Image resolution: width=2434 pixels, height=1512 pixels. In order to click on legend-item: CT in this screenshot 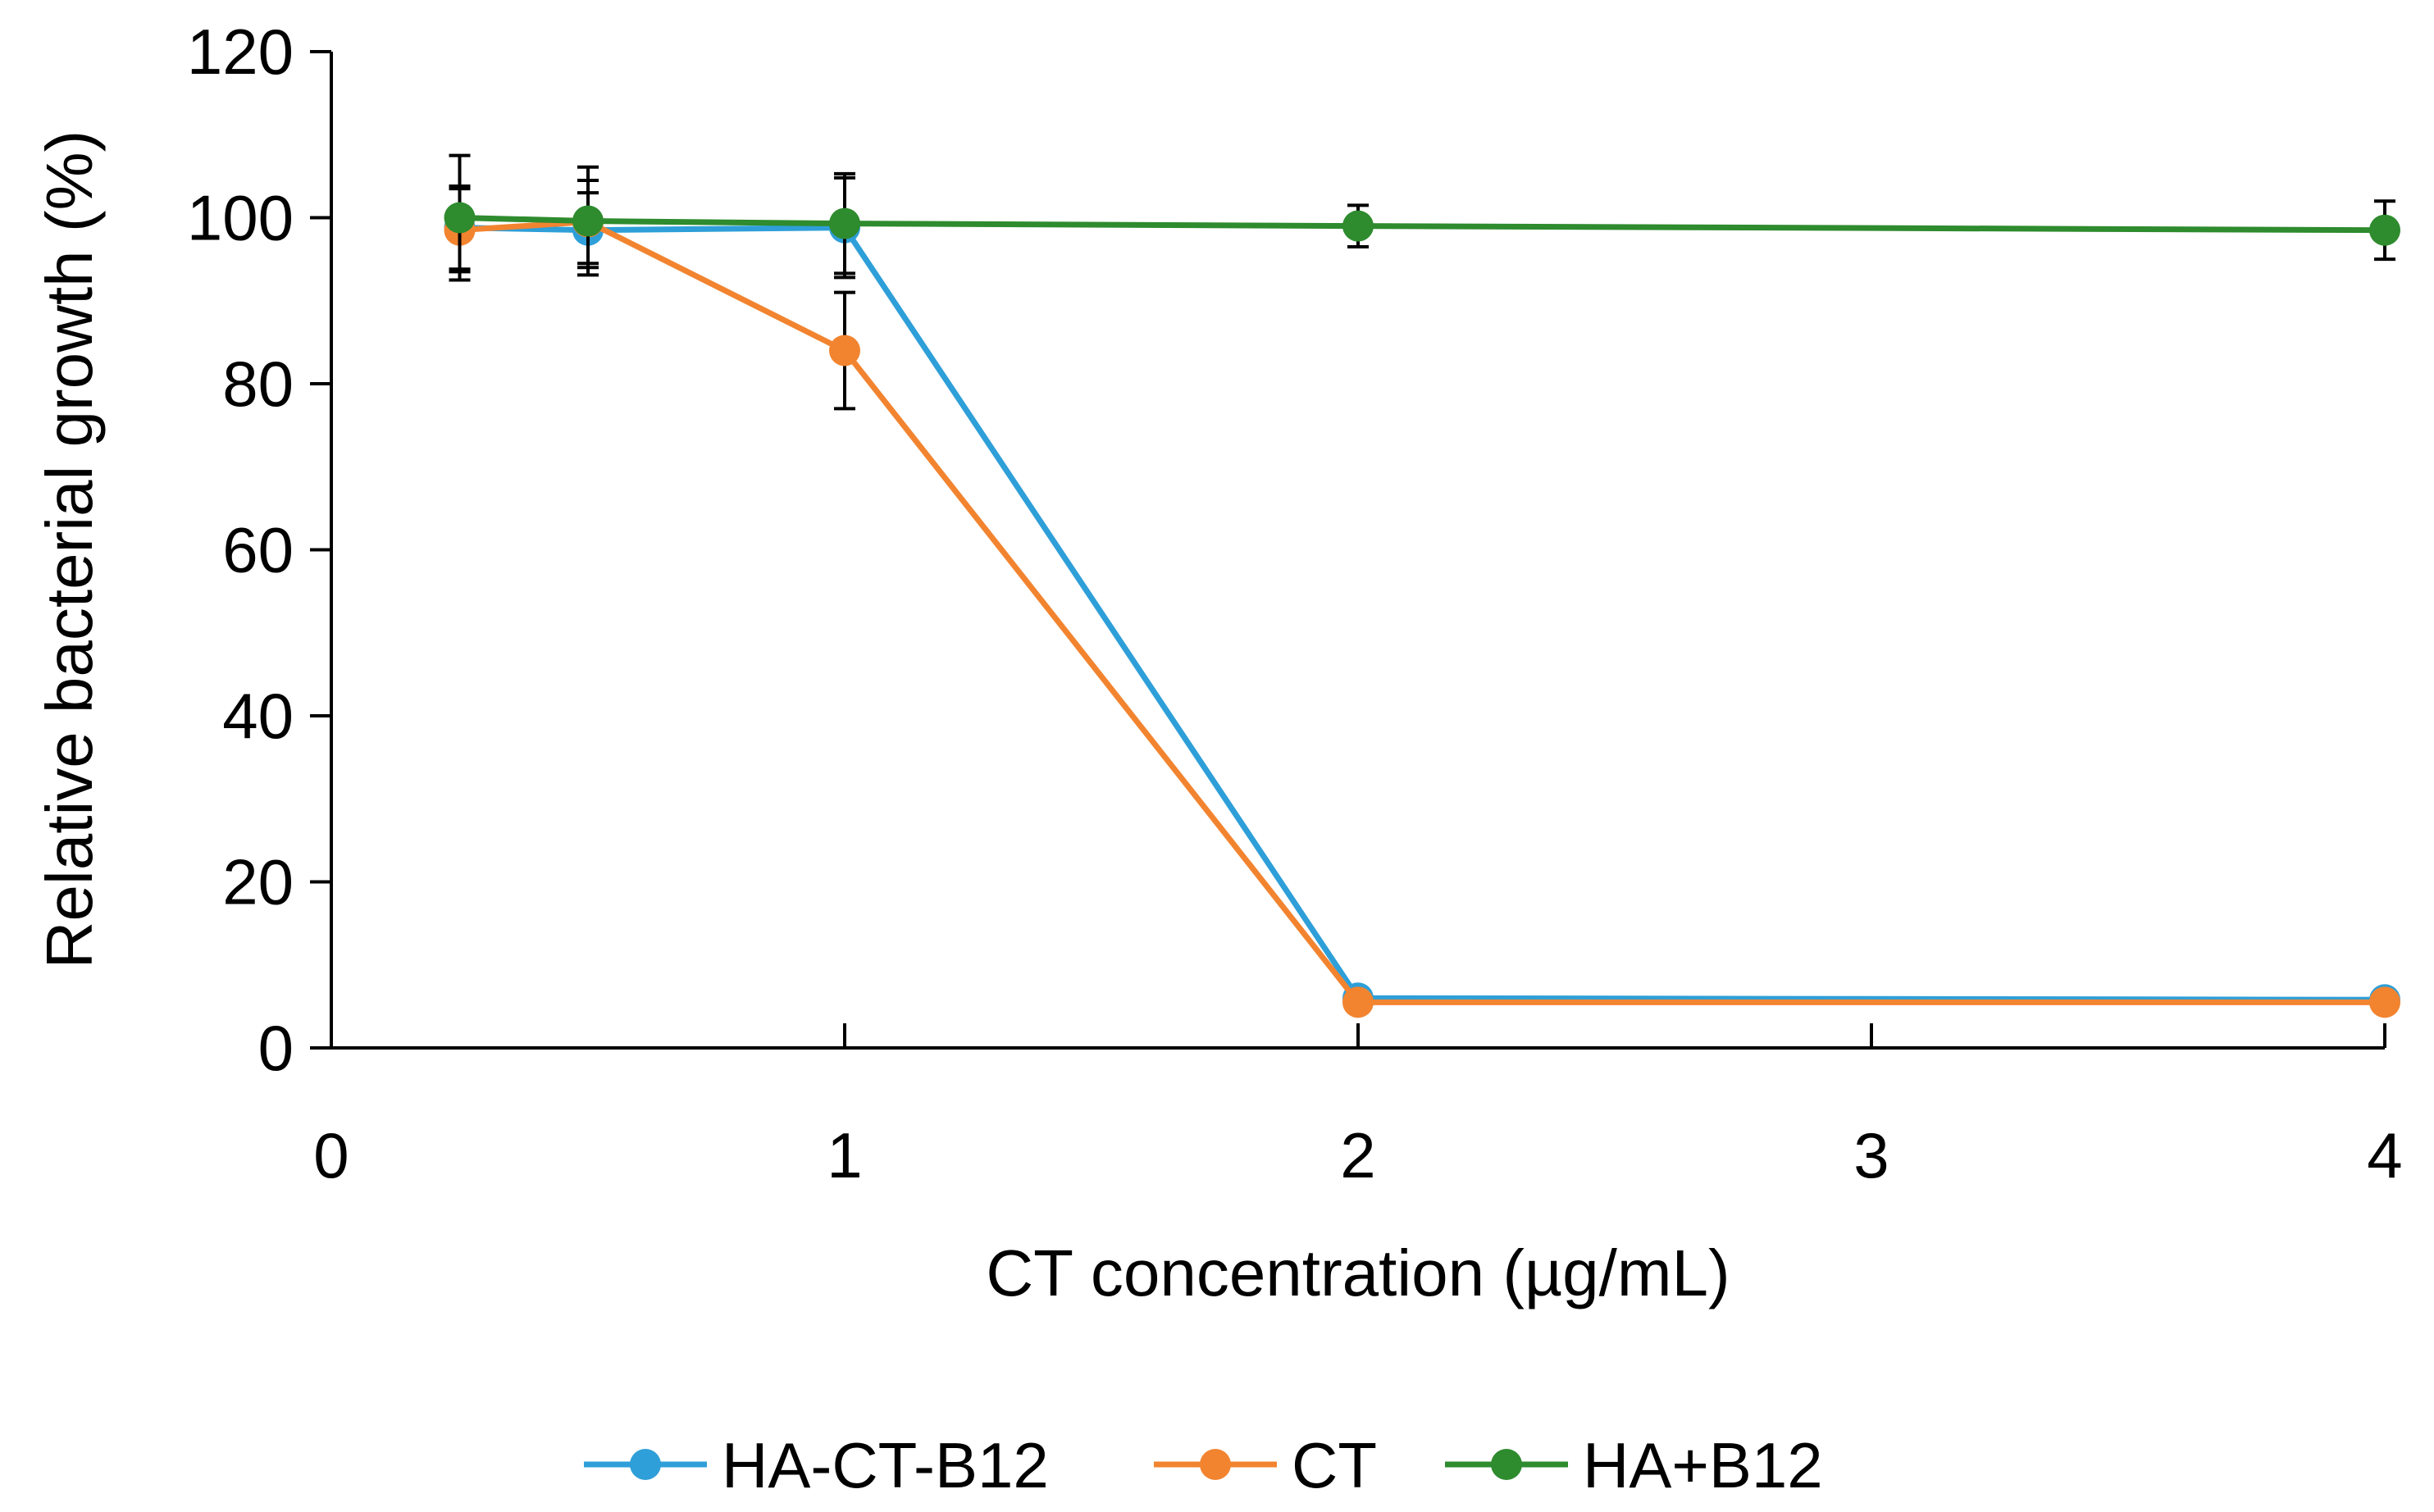, I will do `click(1265, 1465)`.